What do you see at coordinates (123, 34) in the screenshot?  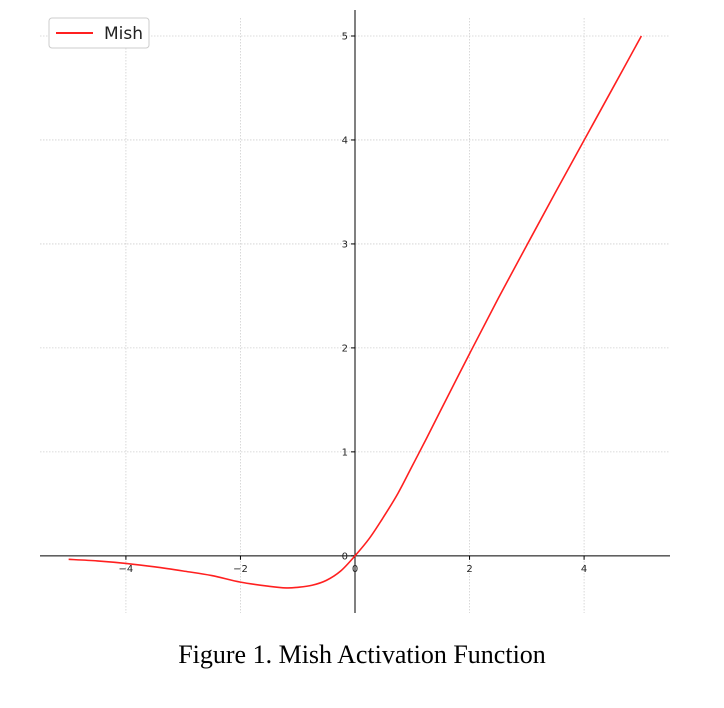 I see `legend-label-mish: Mish` at bounding box center [123, 34].